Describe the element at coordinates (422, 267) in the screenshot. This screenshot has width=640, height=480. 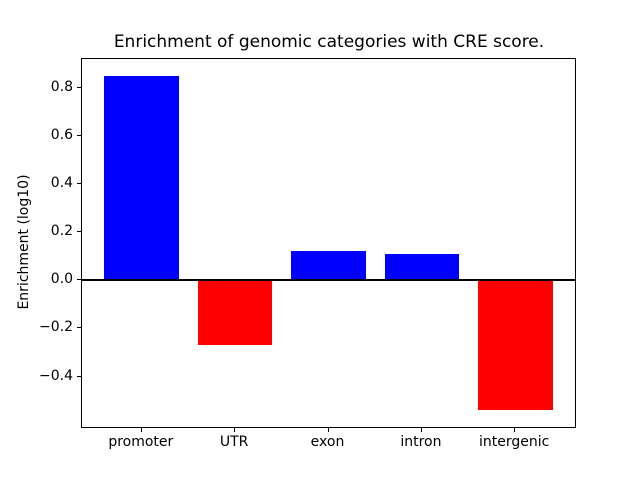
I see `bar-intron` at that location.